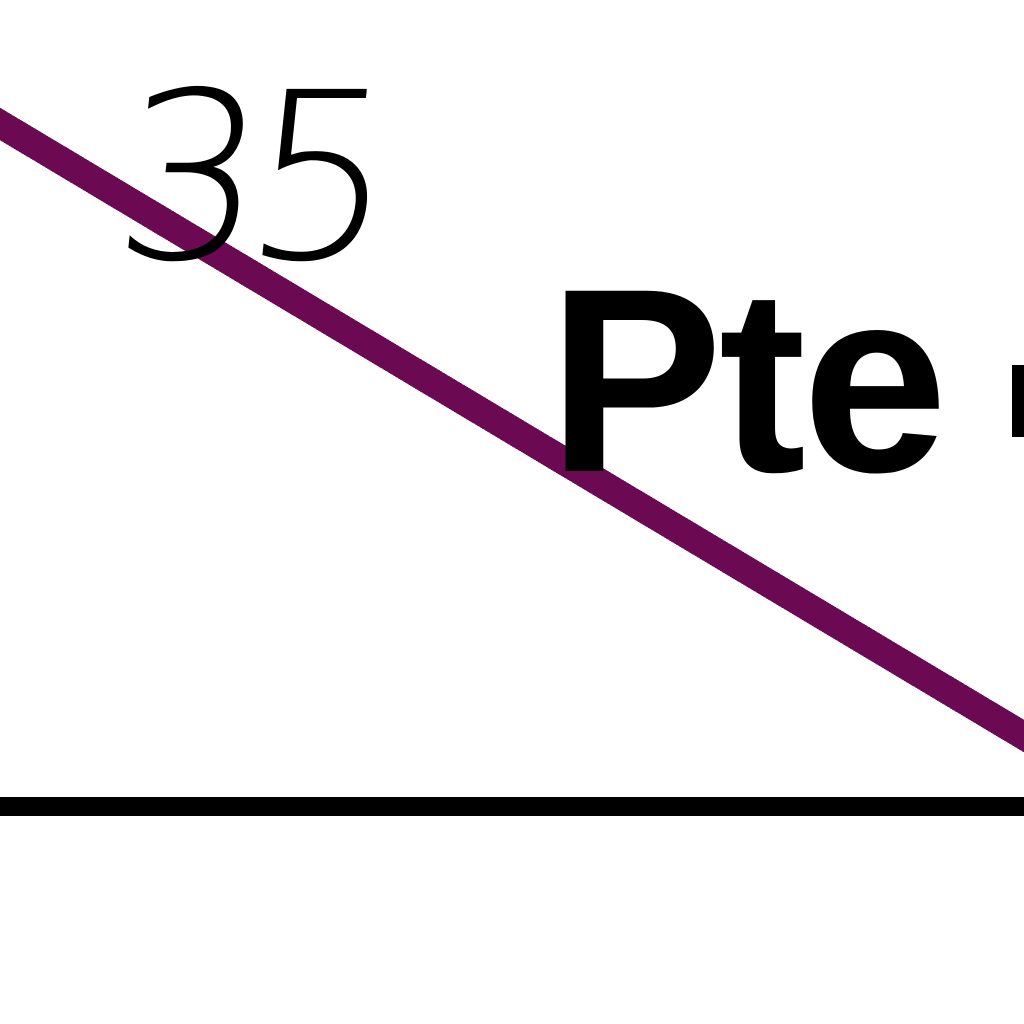 This screenshot has width=1024, height=1024. Describe the element at coordinates (1018, 401) in the screenshot. I see `cropped-text-fragment` at that location.